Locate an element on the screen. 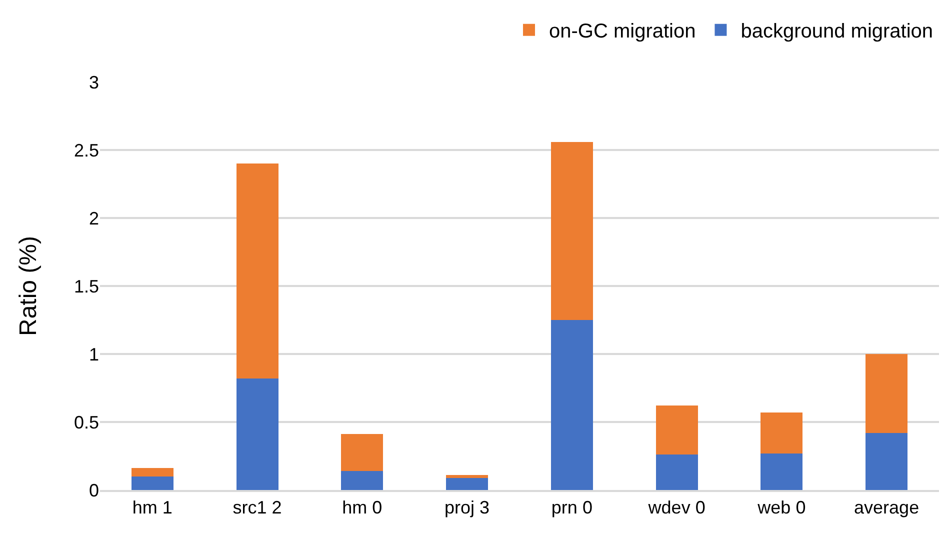 Image resolution: width=949 pixels, height=535 pixels. x-tick-label: average is located at coordinates (887, 508).